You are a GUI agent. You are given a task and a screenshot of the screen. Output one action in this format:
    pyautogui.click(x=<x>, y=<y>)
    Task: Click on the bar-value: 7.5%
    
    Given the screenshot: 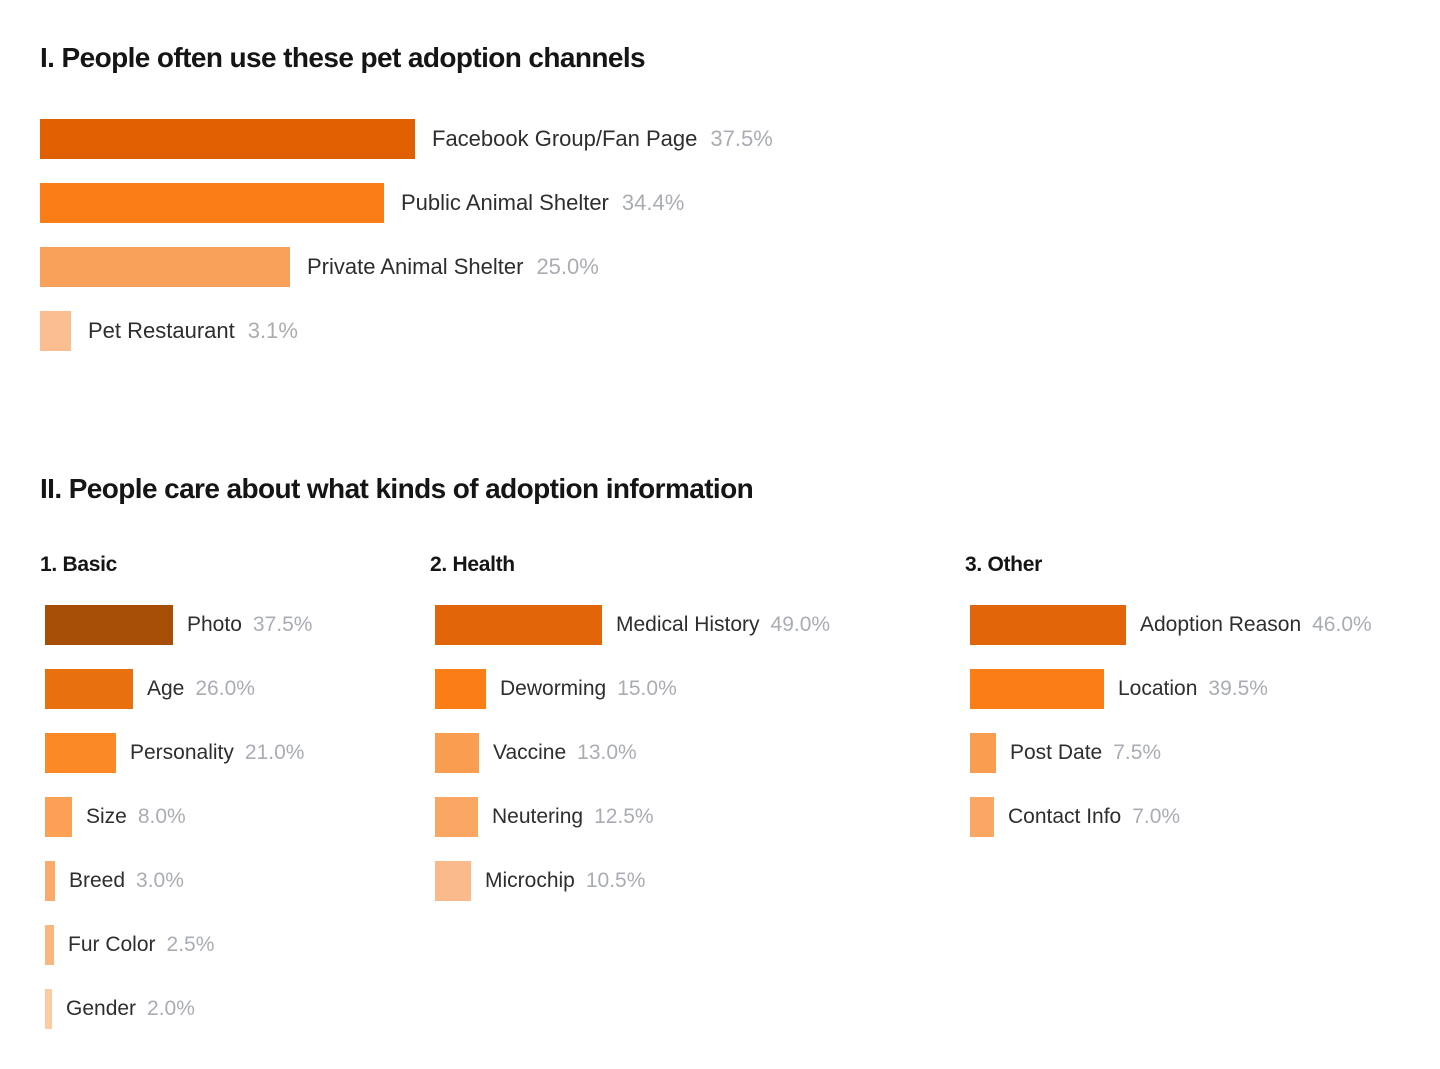 What is the action you would take?
    pyautogui.click(x=1137, y=752)
    